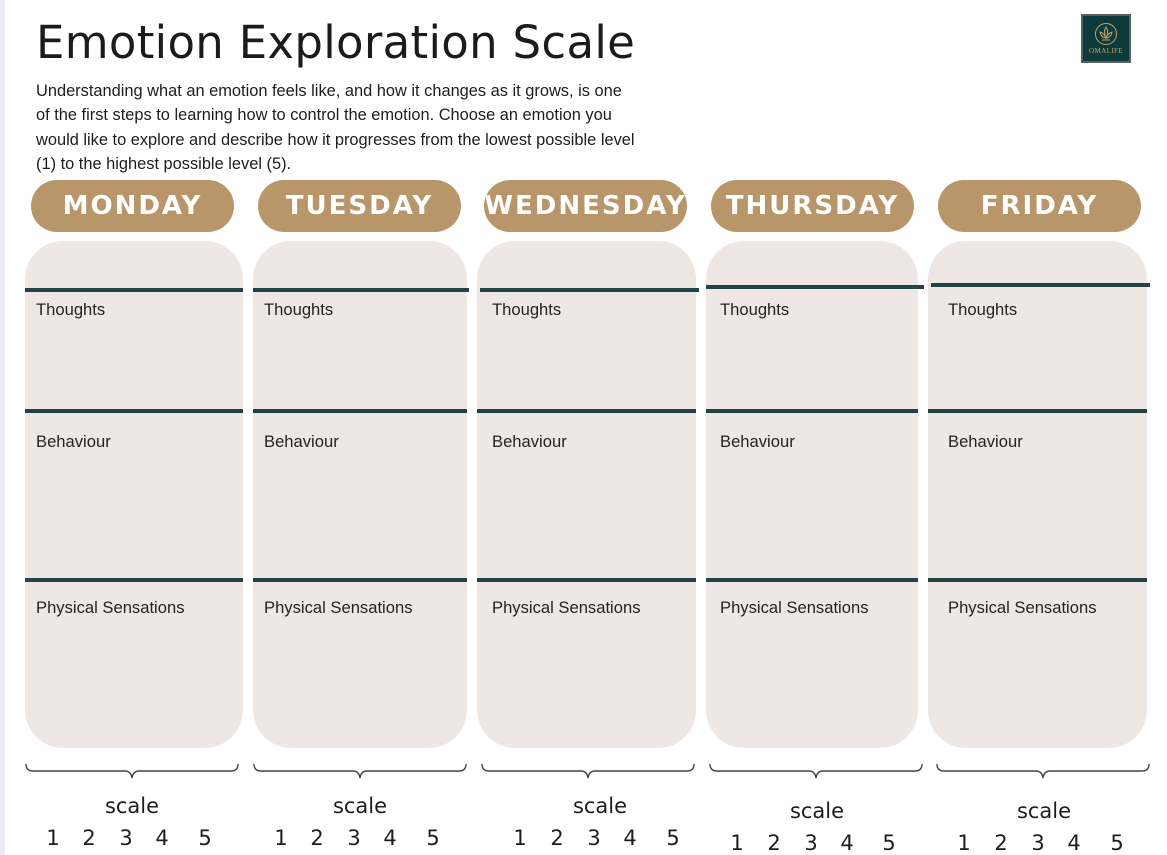  I want to click on day-column-thursday, so click(812, 494).